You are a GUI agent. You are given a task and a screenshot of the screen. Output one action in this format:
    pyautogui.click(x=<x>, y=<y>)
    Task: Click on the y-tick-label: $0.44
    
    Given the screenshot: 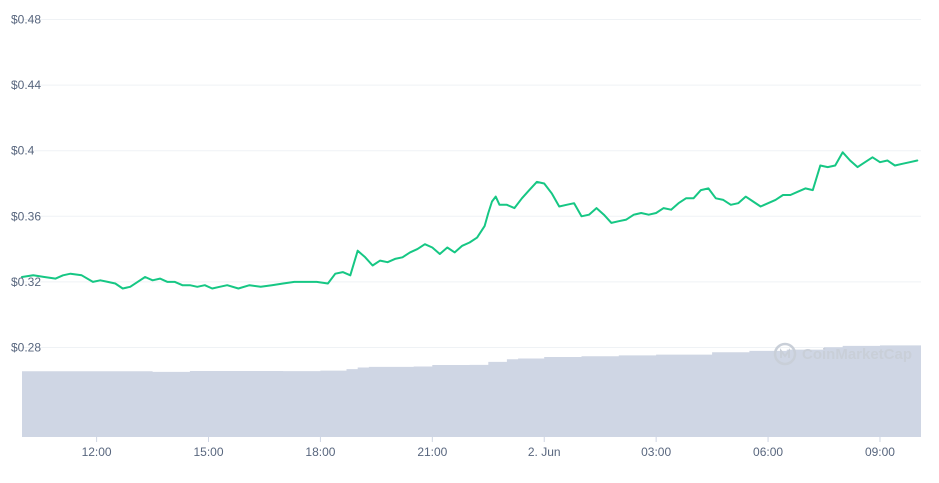 What is the action you would take?
    pyautogui.click(x=26, y=85)
    